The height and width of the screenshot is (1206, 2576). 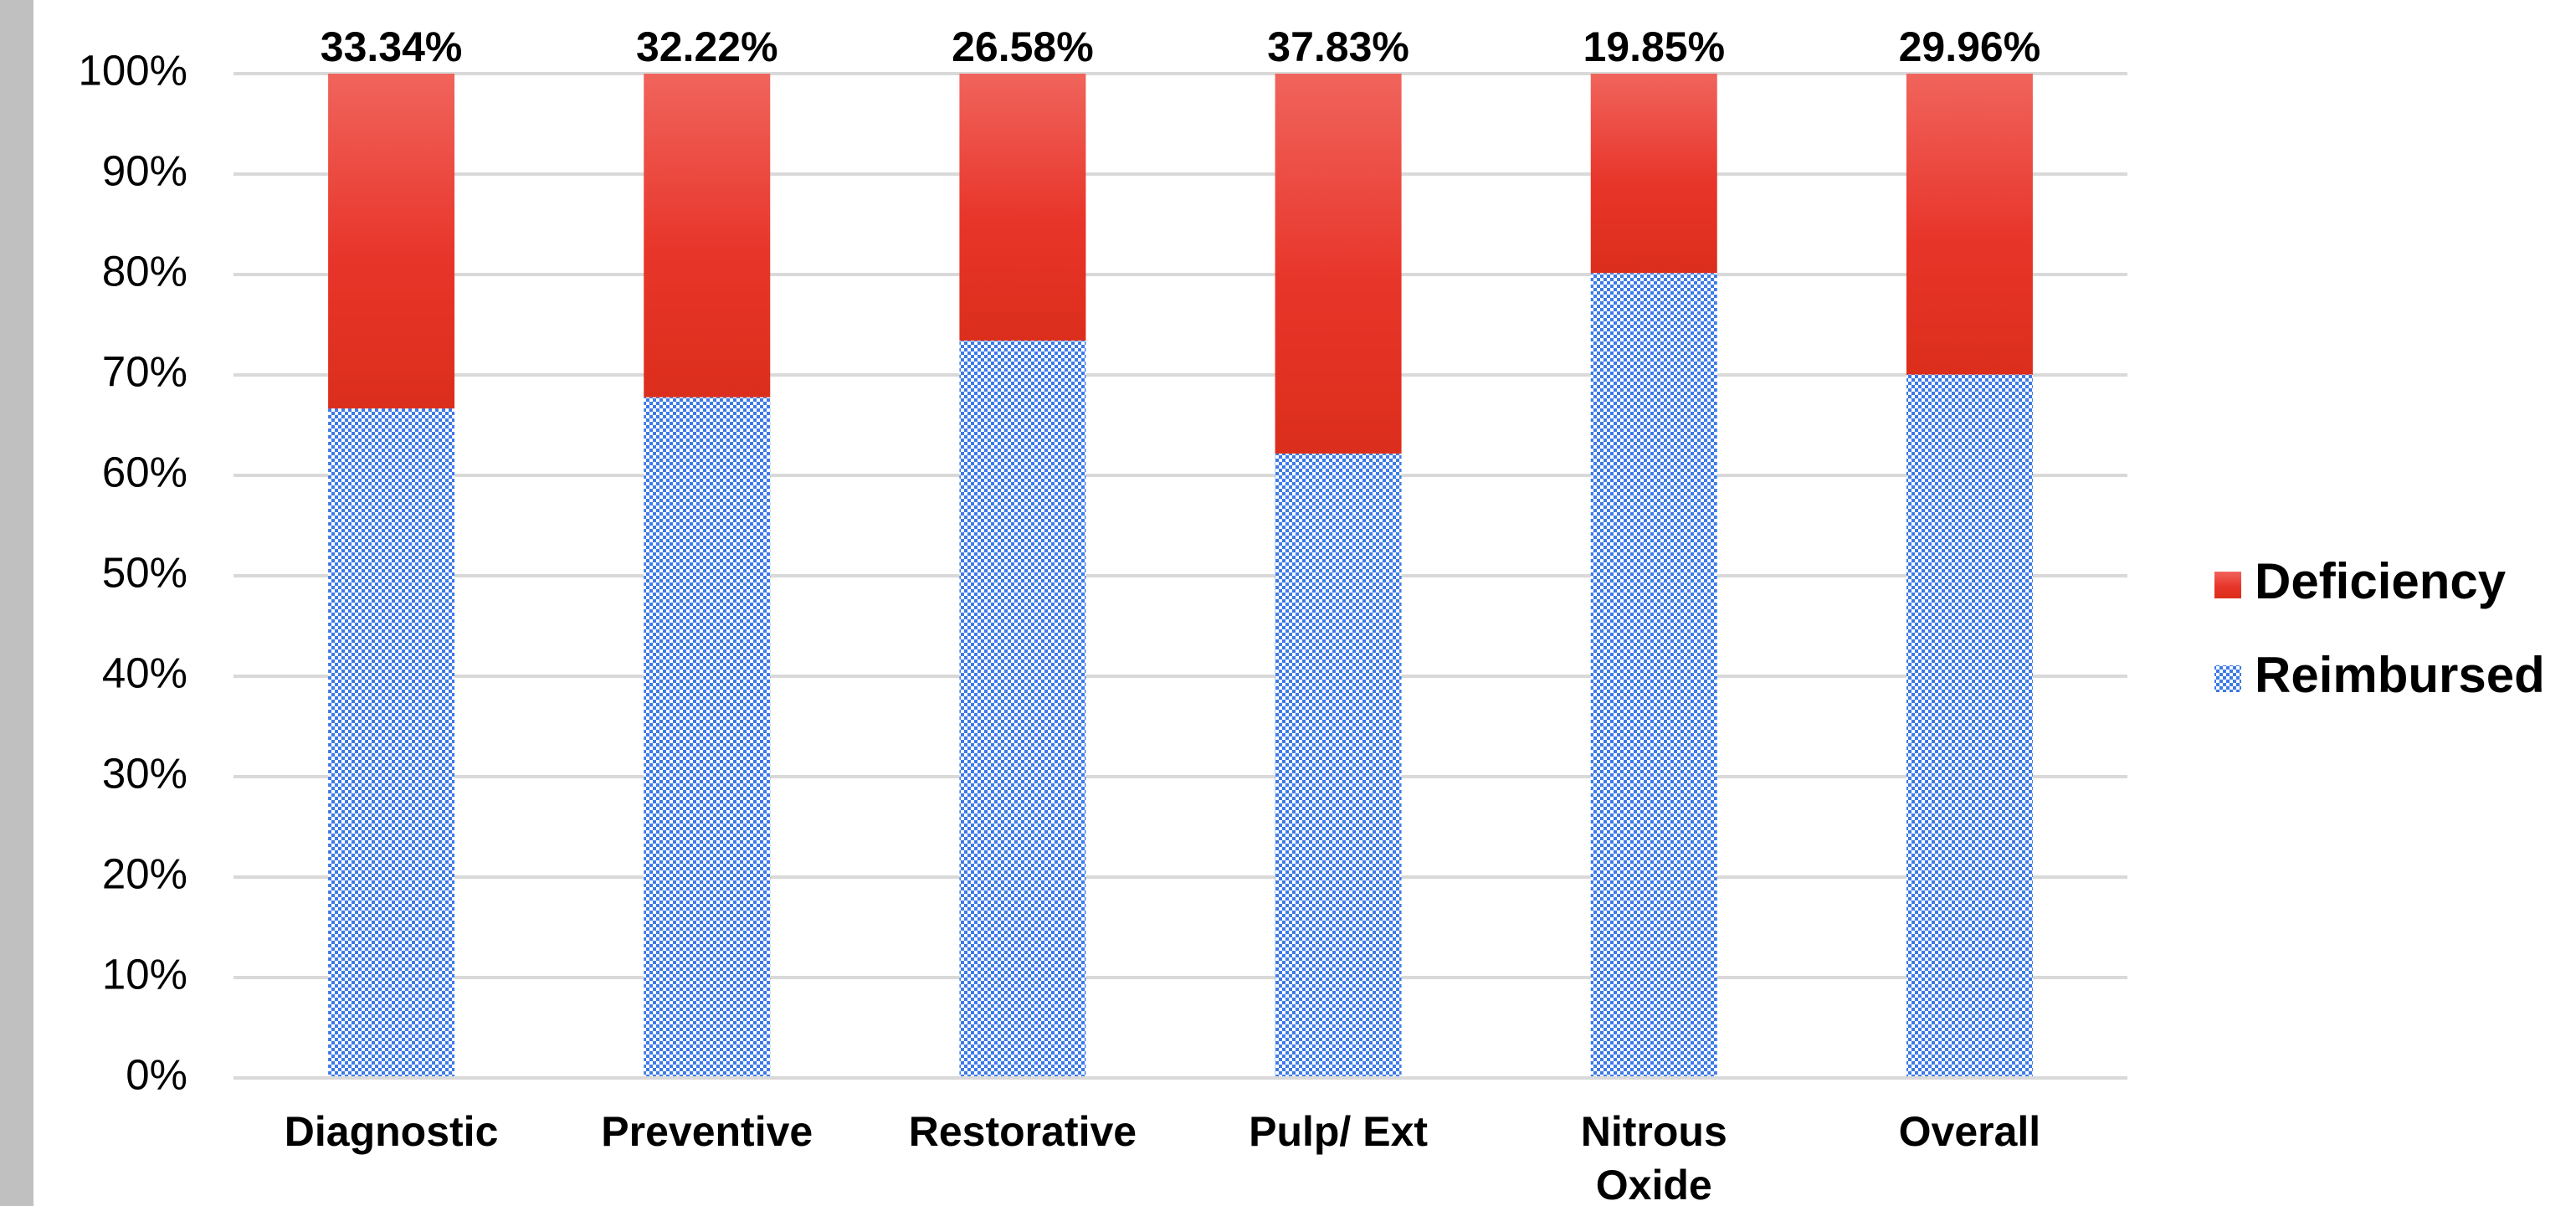 What do you see at coordinates (144, 271) in the screenshot?
I see `y-tick-label: 80%` at bounding box center [144, 271].